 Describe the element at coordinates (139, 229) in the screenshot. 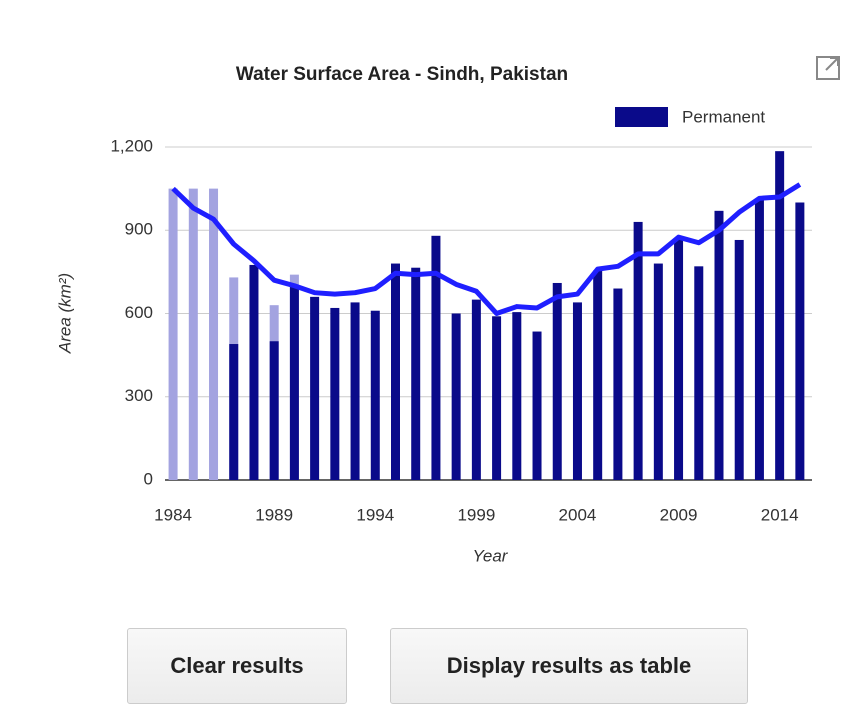

I see `y-tick-label: 900` at that location.